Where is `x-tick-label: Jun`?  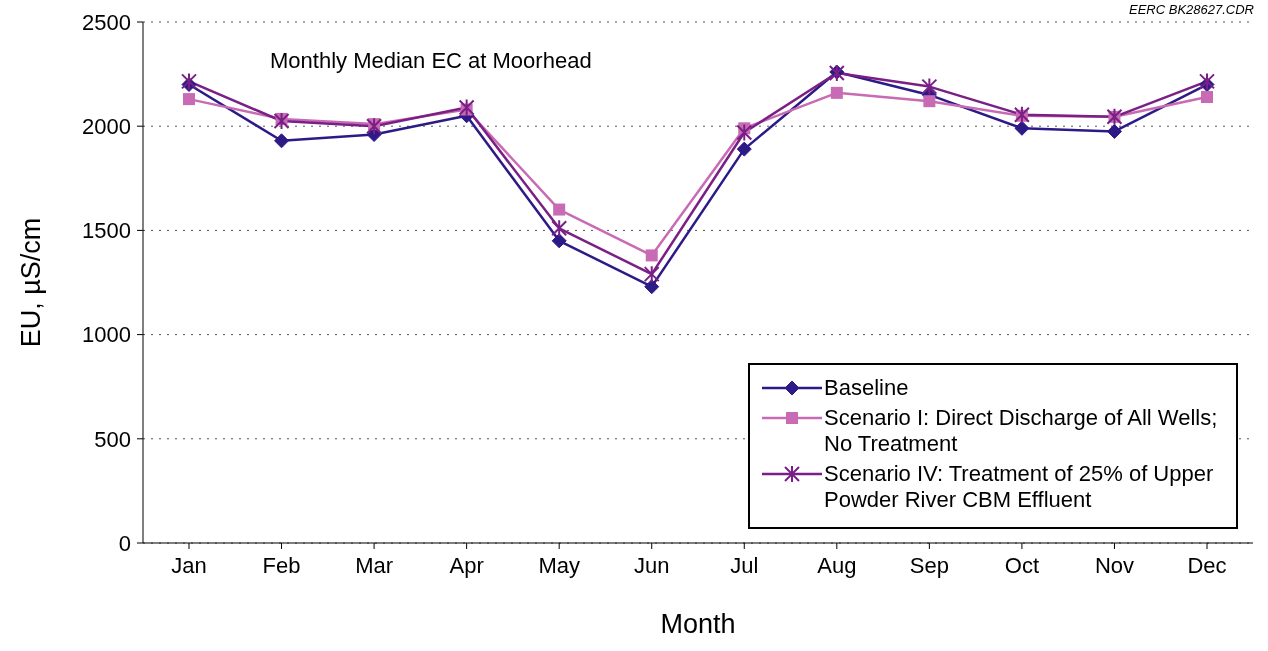 x-tick-label: Jun is located at coordinates (651, 565).